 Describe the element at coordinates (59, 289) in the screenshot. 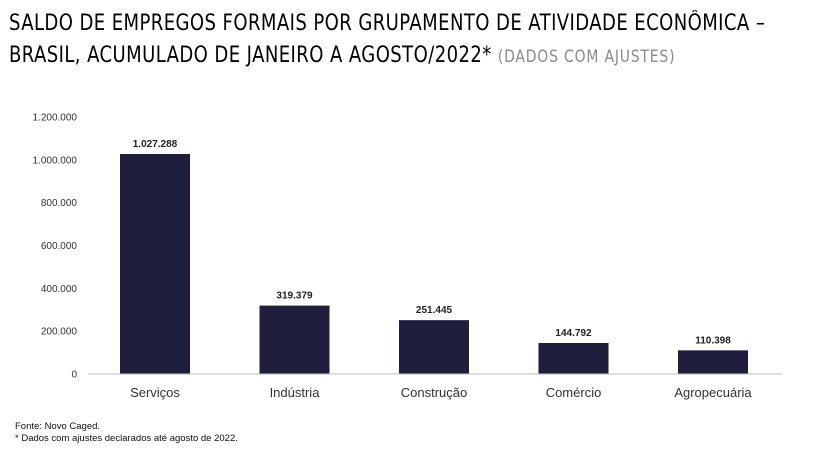

I see `y-tick-label: 400.000` at that location.